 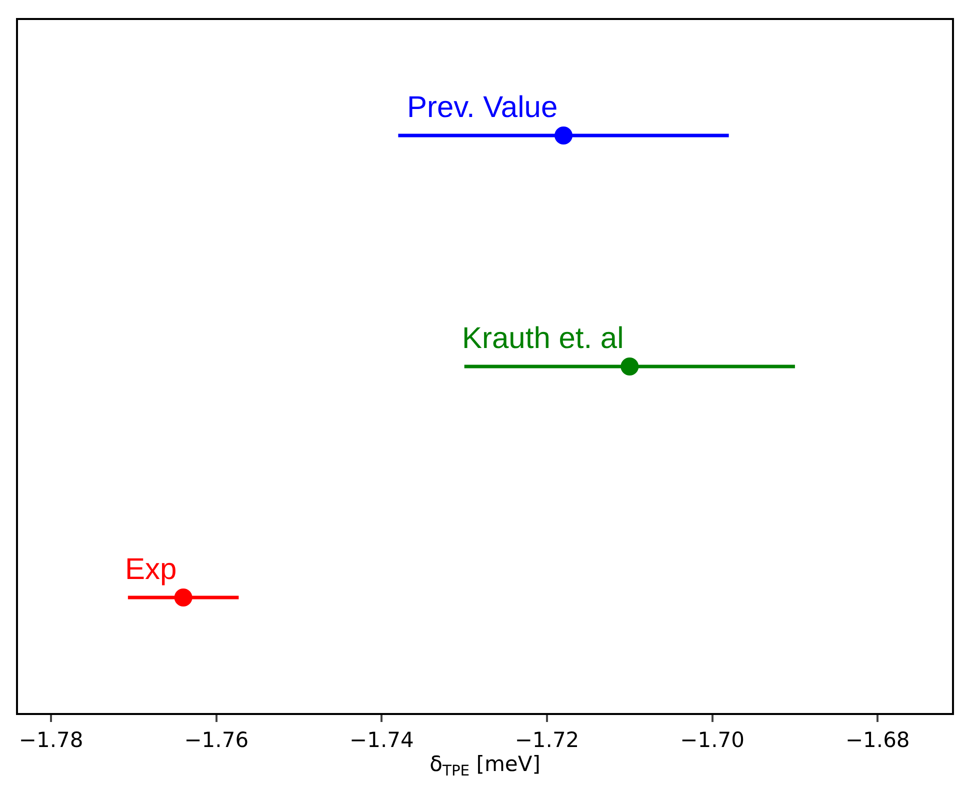 What do you see at coordinates (485, 766) in the screenshot?
I see `x-axis-title: δ$_{TPE}$ [meV]` at bounding box center [485, 766].